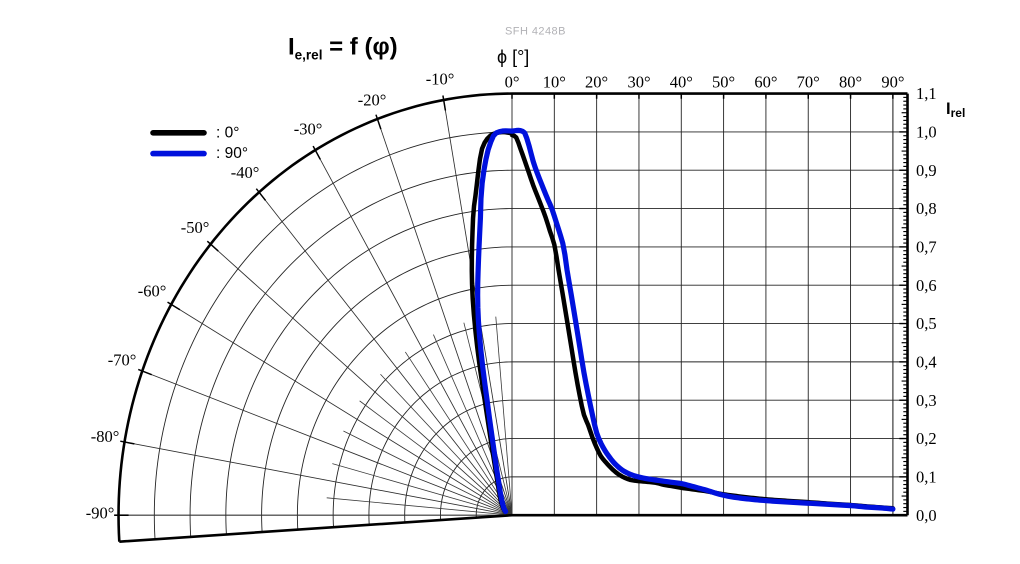  What do you see at coordinates (227, 133) in the screenshot?
I see `svg-text:: 0°: : 0°` at bounding box center [227, 133].